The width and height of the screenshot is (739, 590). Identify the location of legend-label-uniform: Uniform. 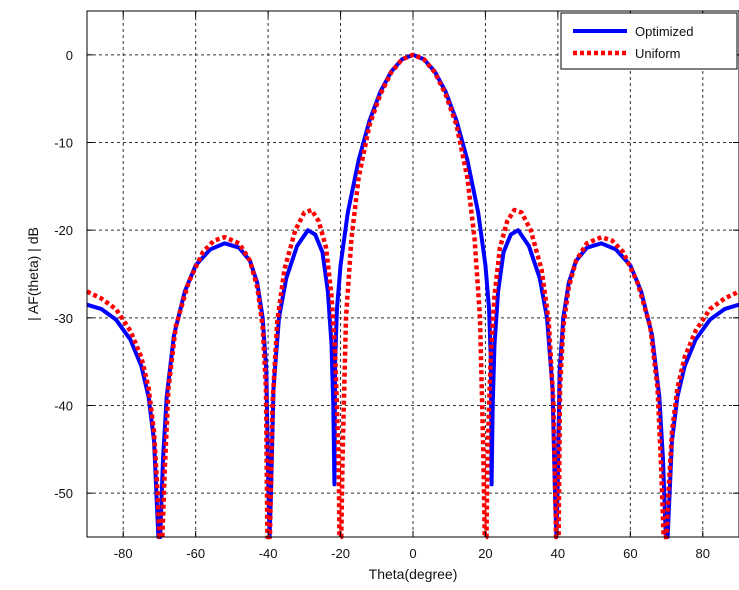
(658, 53).